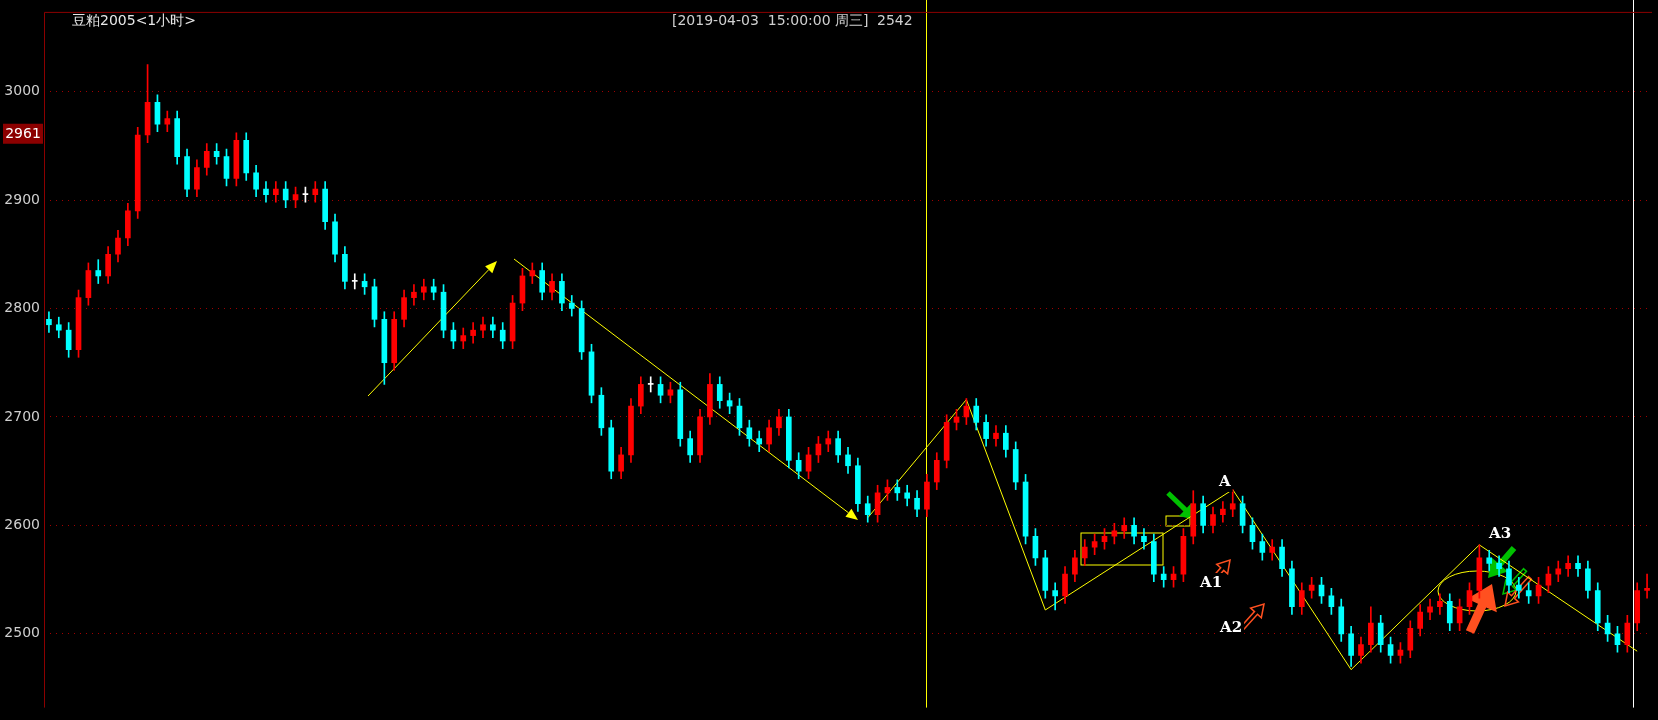  I want to click on y-tick-label: 2500, so click(22, 632).